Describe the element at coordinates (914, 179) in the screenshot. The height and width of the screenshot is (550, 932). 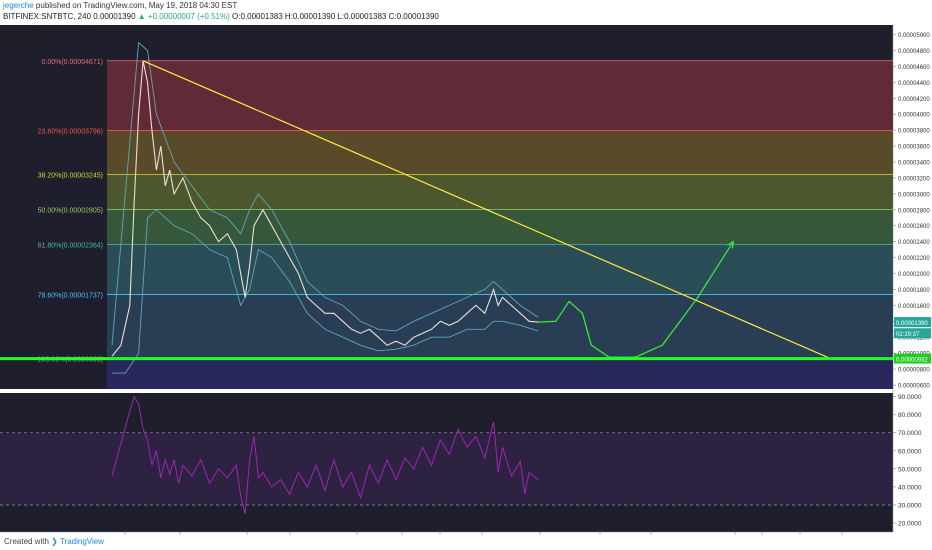
I see `price-tick-label: 0.00003200` at that location.